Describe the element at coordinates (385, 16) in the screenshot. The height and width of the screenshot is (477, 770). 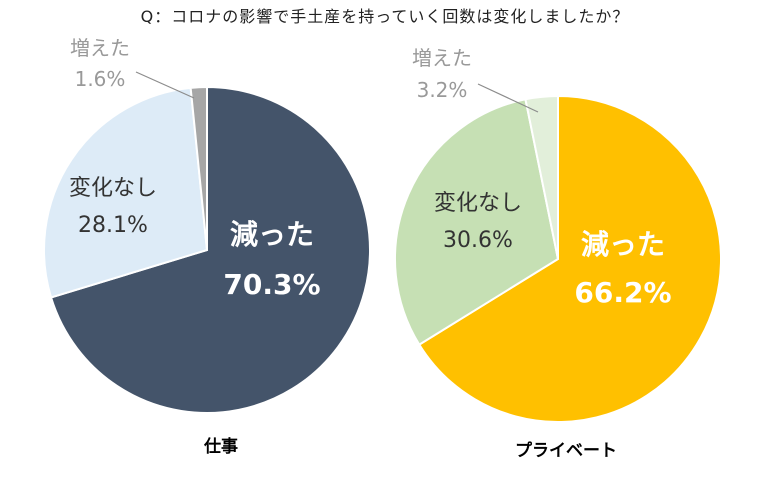
I see `chart-title: Q：コロナの影響で手土産を持っていく回数は変化しましたか？` at that location.